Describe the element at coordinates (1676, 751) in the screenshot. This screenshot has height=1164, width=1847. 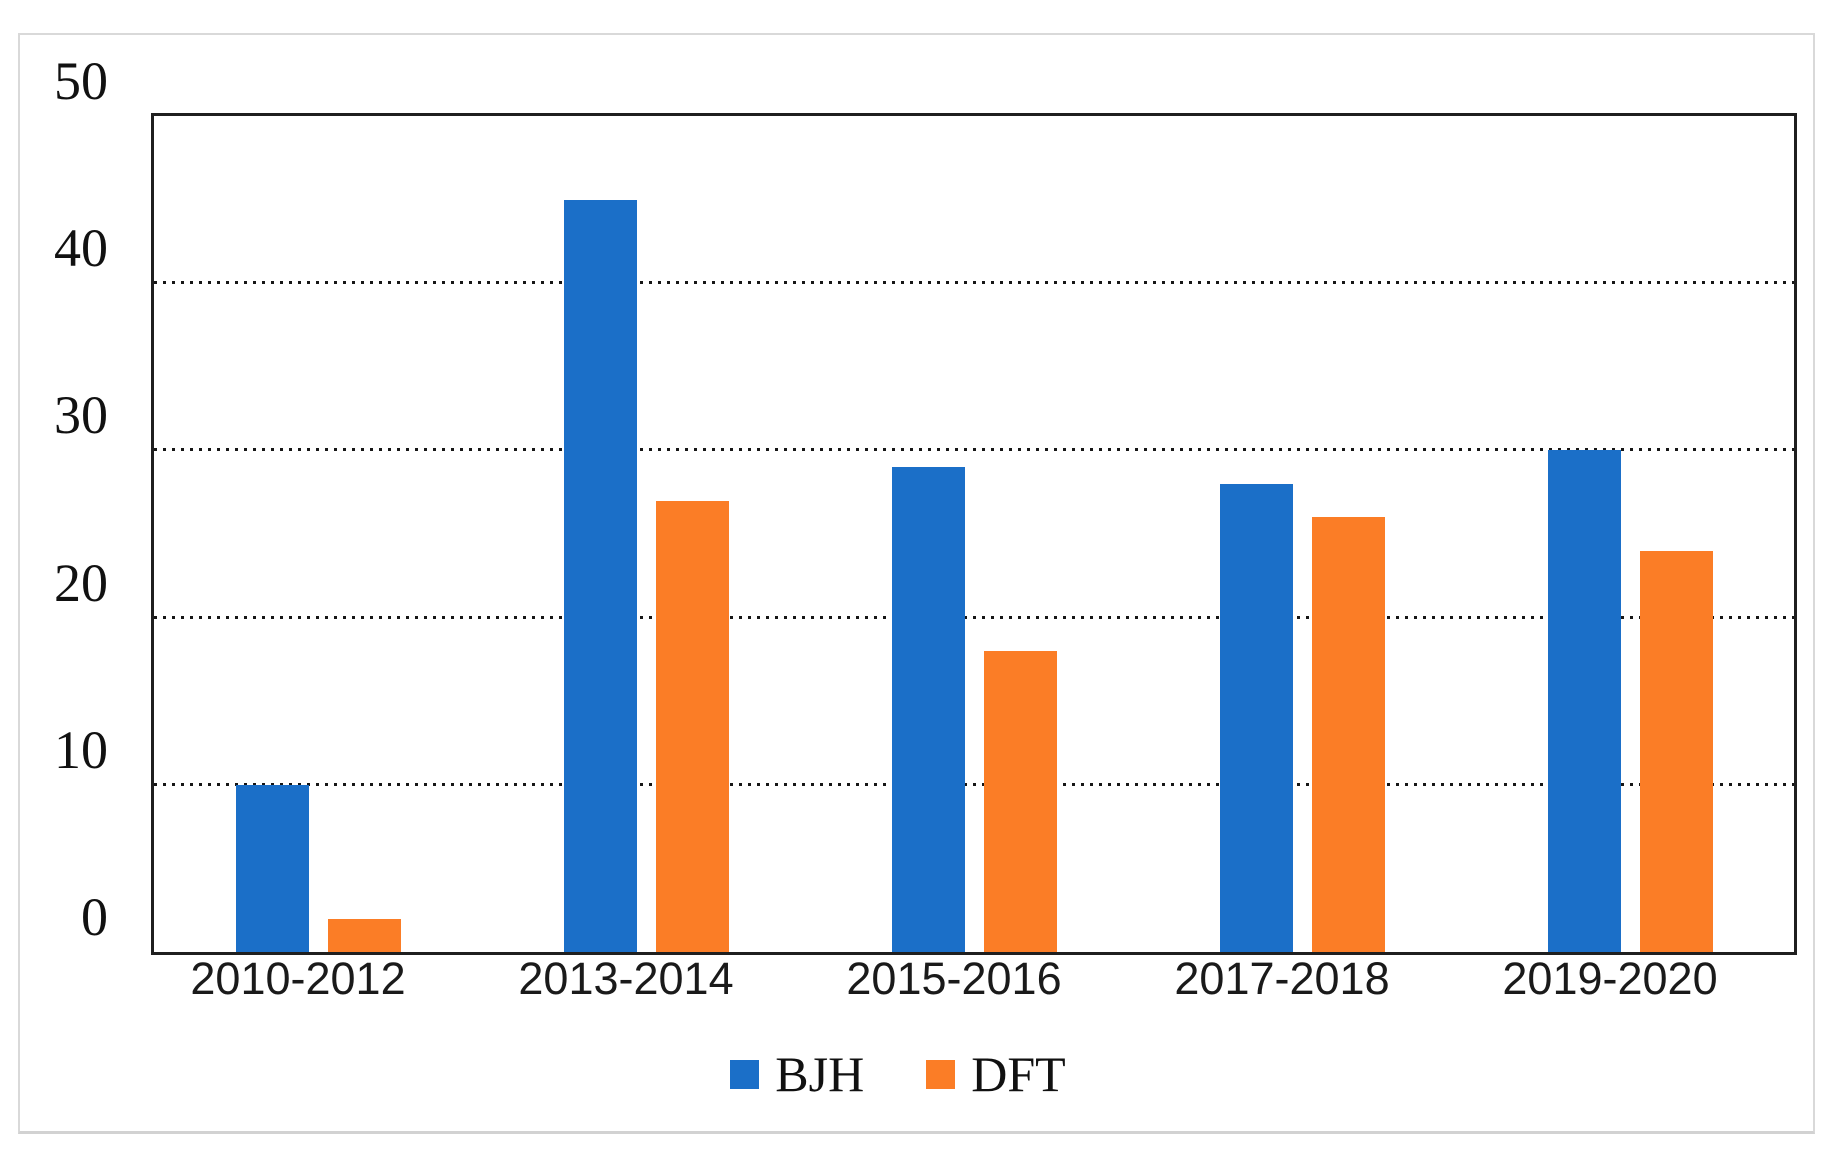
I see `bar-dft-2019-2020` at that location.